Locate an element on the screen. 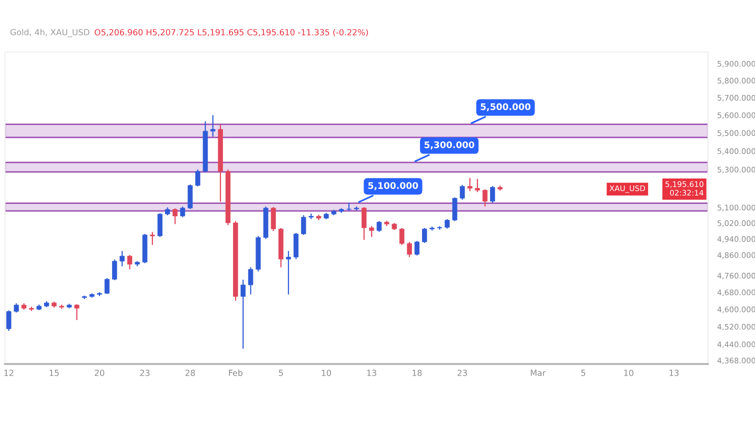 This screenshot has height=445, width=755. band-label: 5,300.000 is located at coordinates (449, 145).